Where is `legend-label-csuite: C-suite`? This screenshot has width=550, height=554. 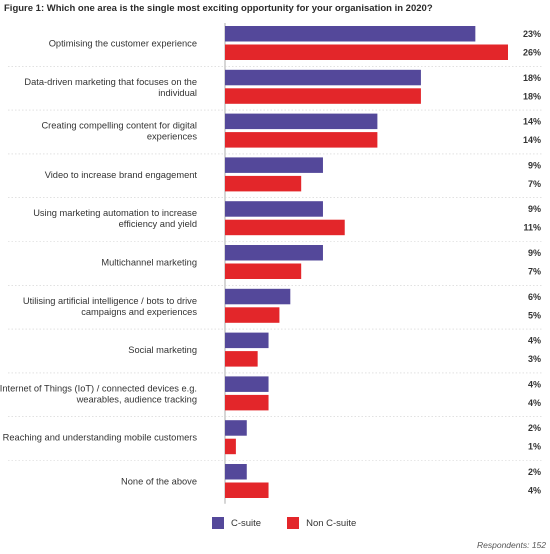
legend-label-csuite: C-suite is located at coordinates (246, 523).